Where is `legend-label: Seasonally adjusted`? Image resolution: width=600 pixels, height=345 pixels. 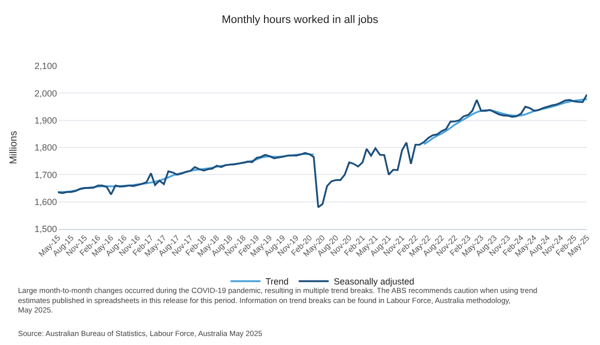 legend-label: Seasonally adjusted is located at coordinates (374, 281).